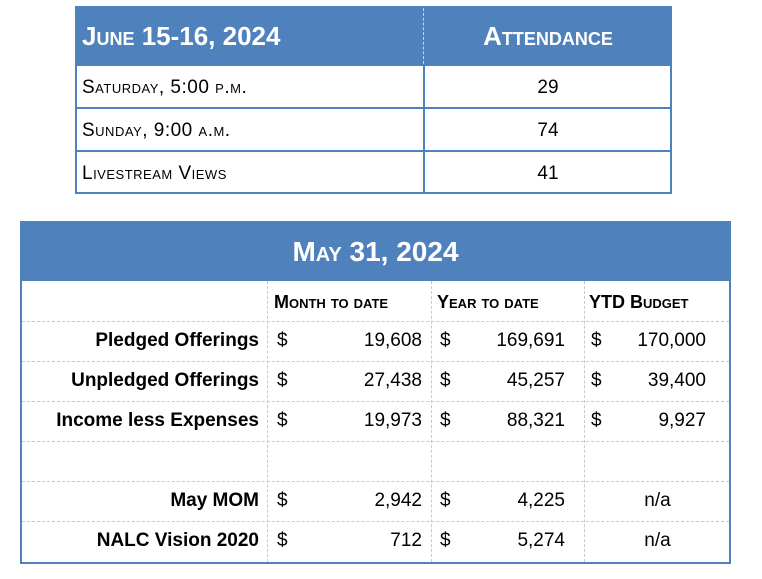 The width and height of the screenshot is (762, 579). What do you see at coordinates (165, 380) in the screenshot?
I see `row-label: Unpledged Offerings` at bounding box center [165, 380].